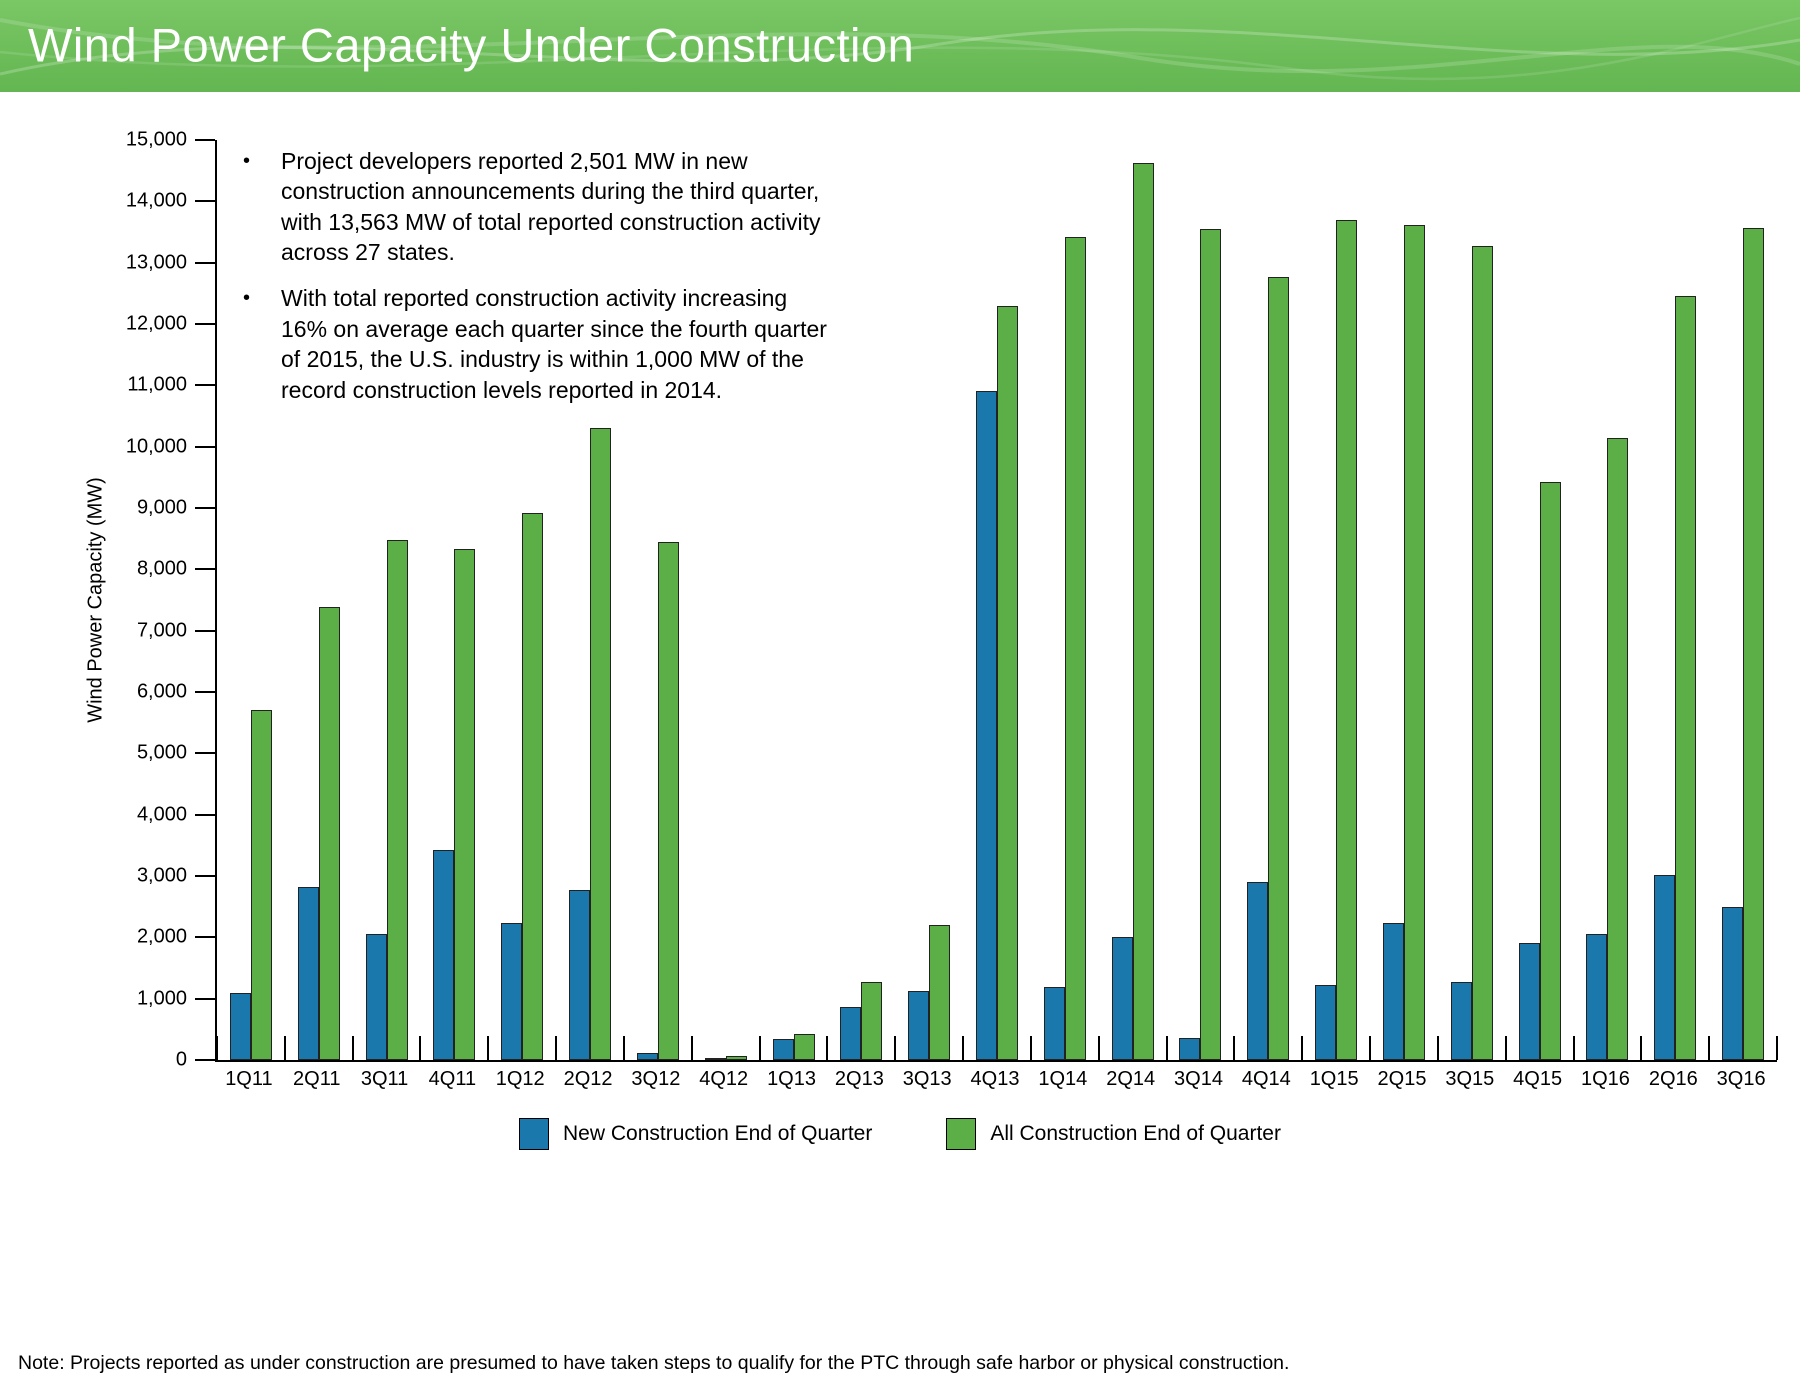 Image resolution: width=1800 pixels, height=1382 pixels. Describe the element at coordinates (161, 630) in the screenshot. I see `y-axis-tick-label: 7,000` at that location.